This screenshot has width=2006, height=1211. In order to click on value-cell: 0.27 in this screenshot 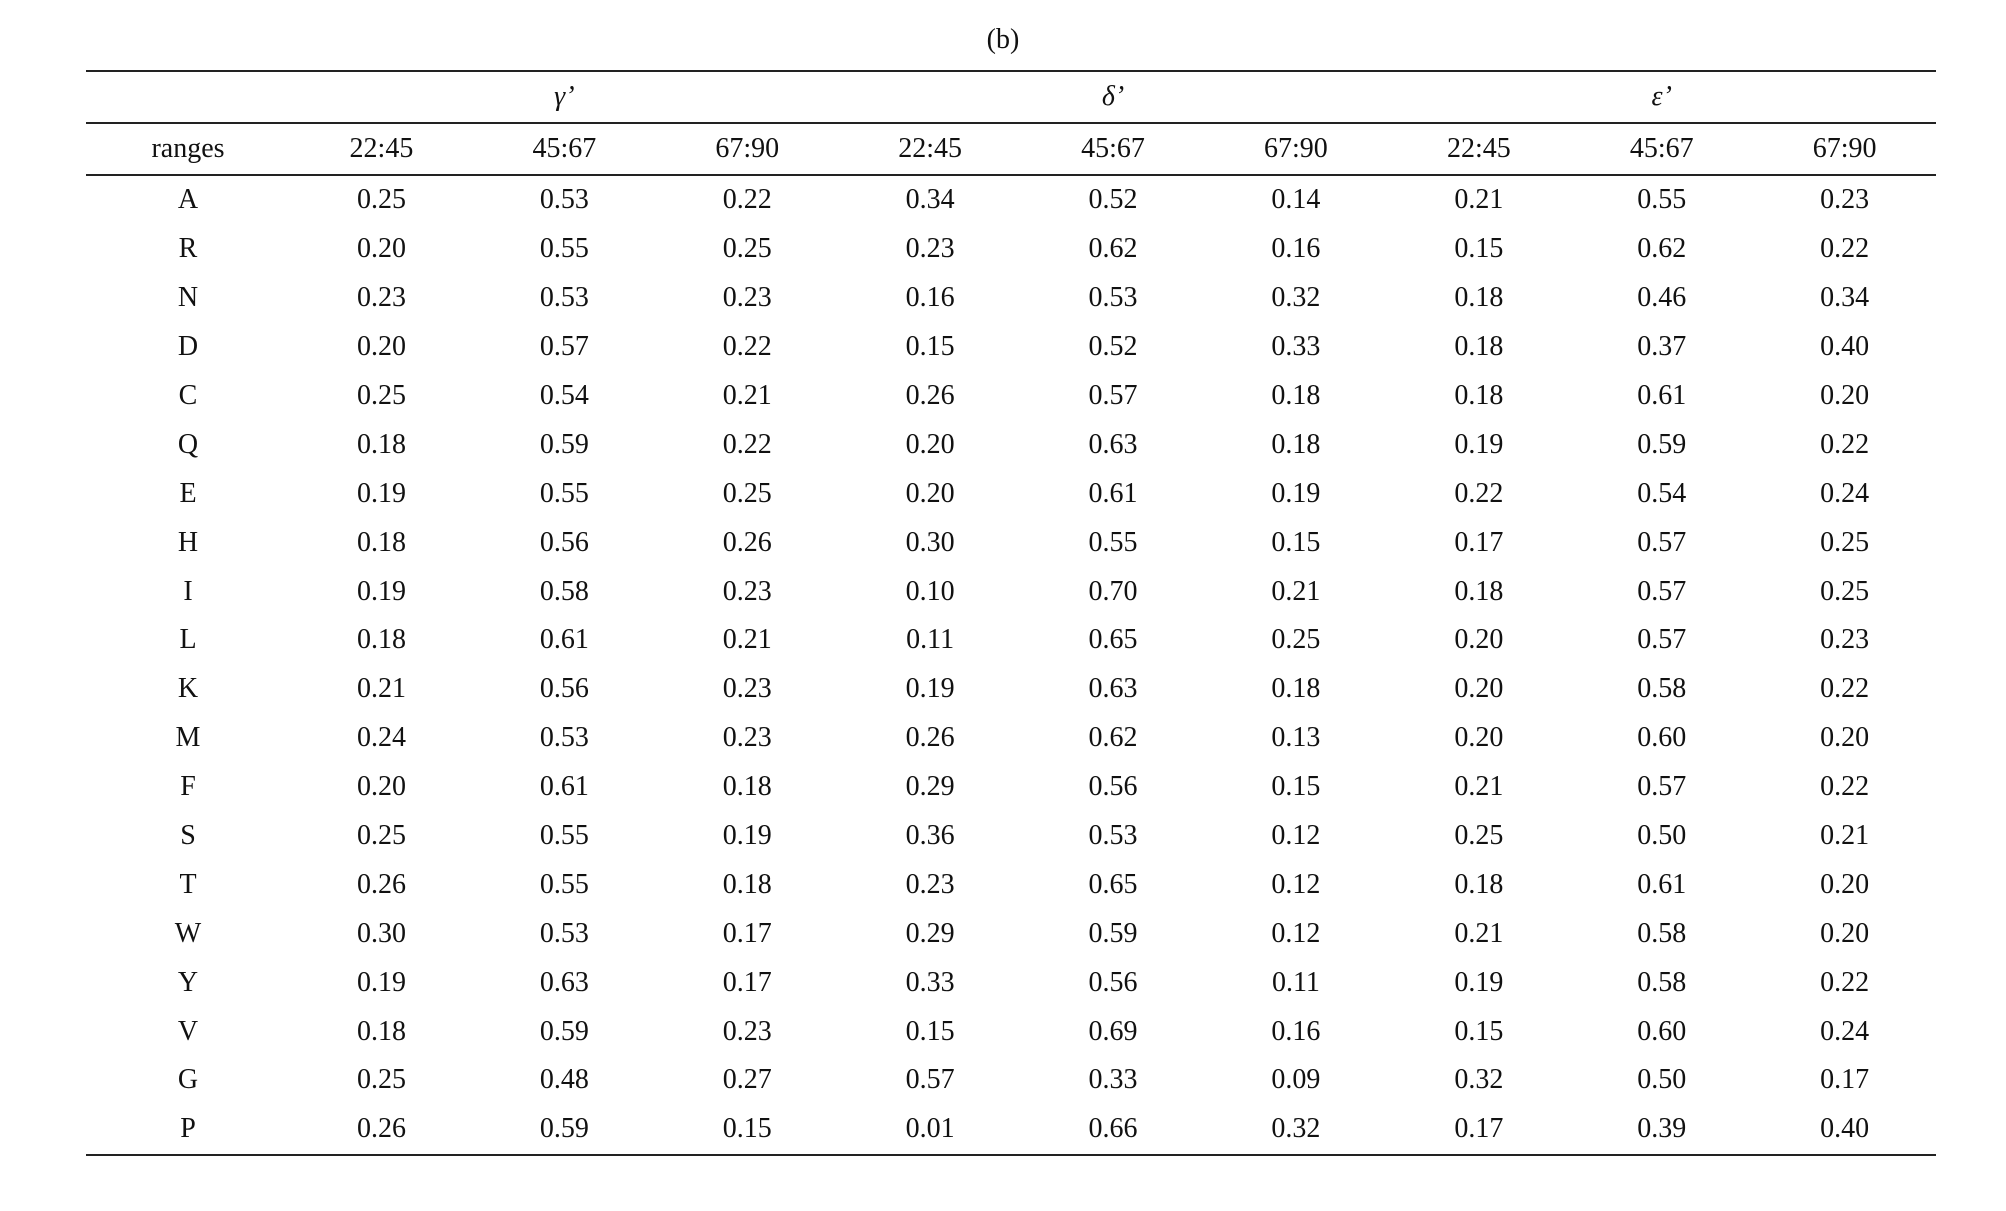, I will do `click(747, 1080)`.